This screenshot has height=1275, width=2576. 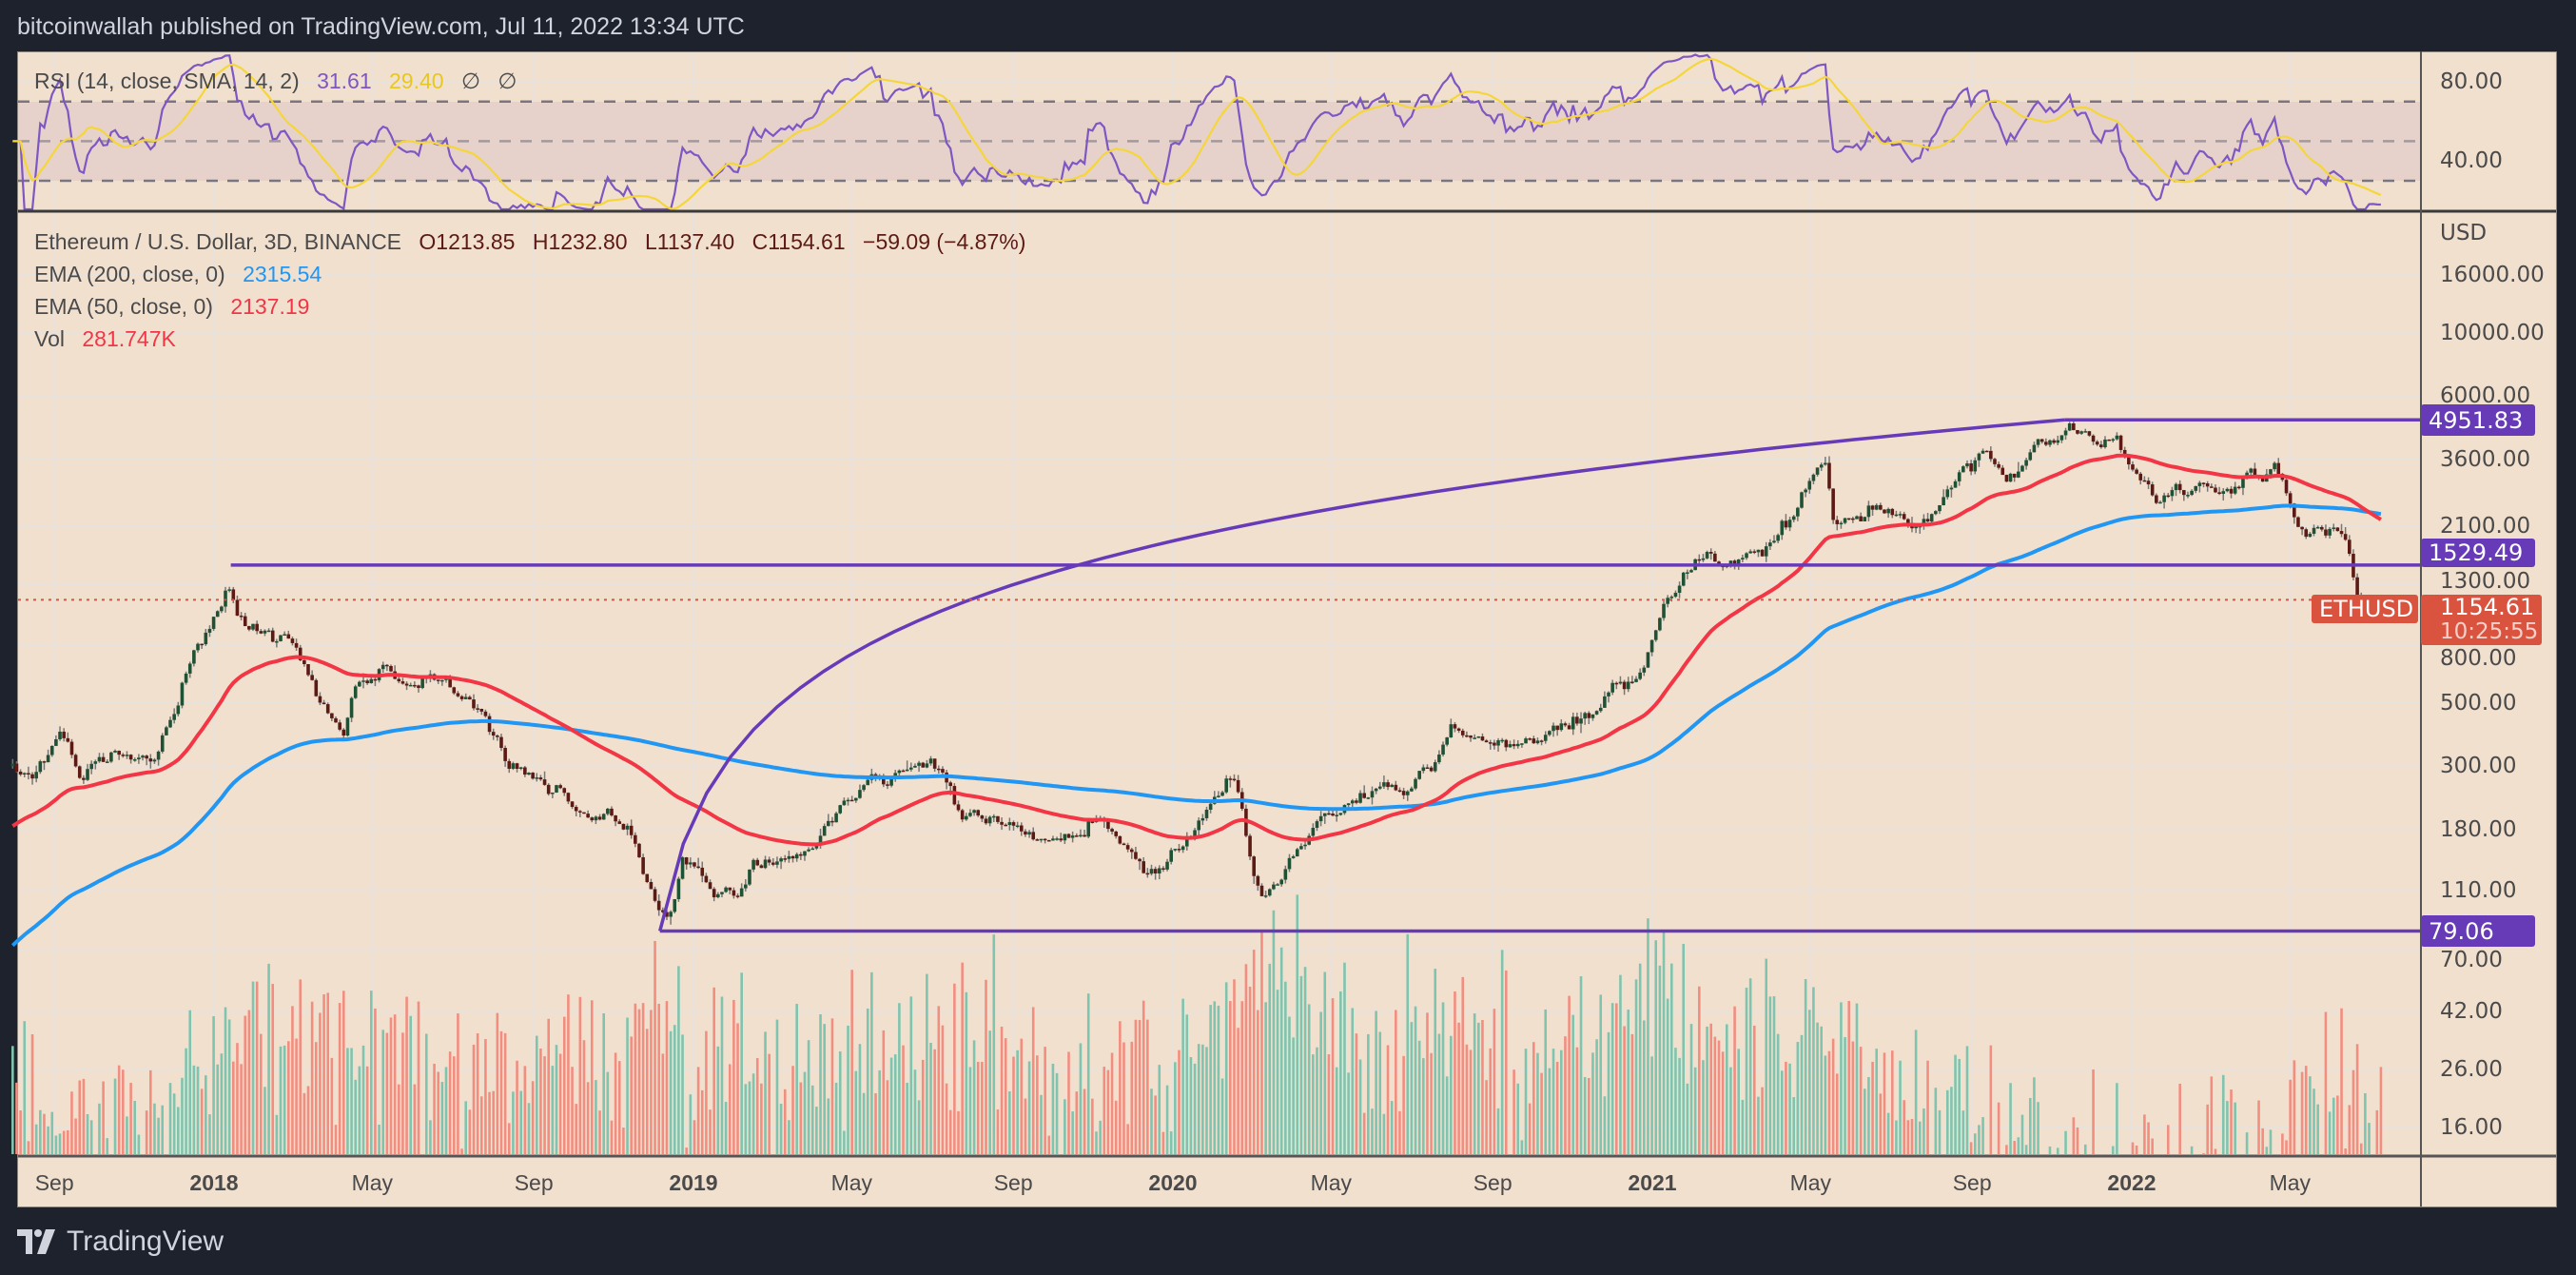 I want to click on time-label: 2019, so click(x=694, y=1182).